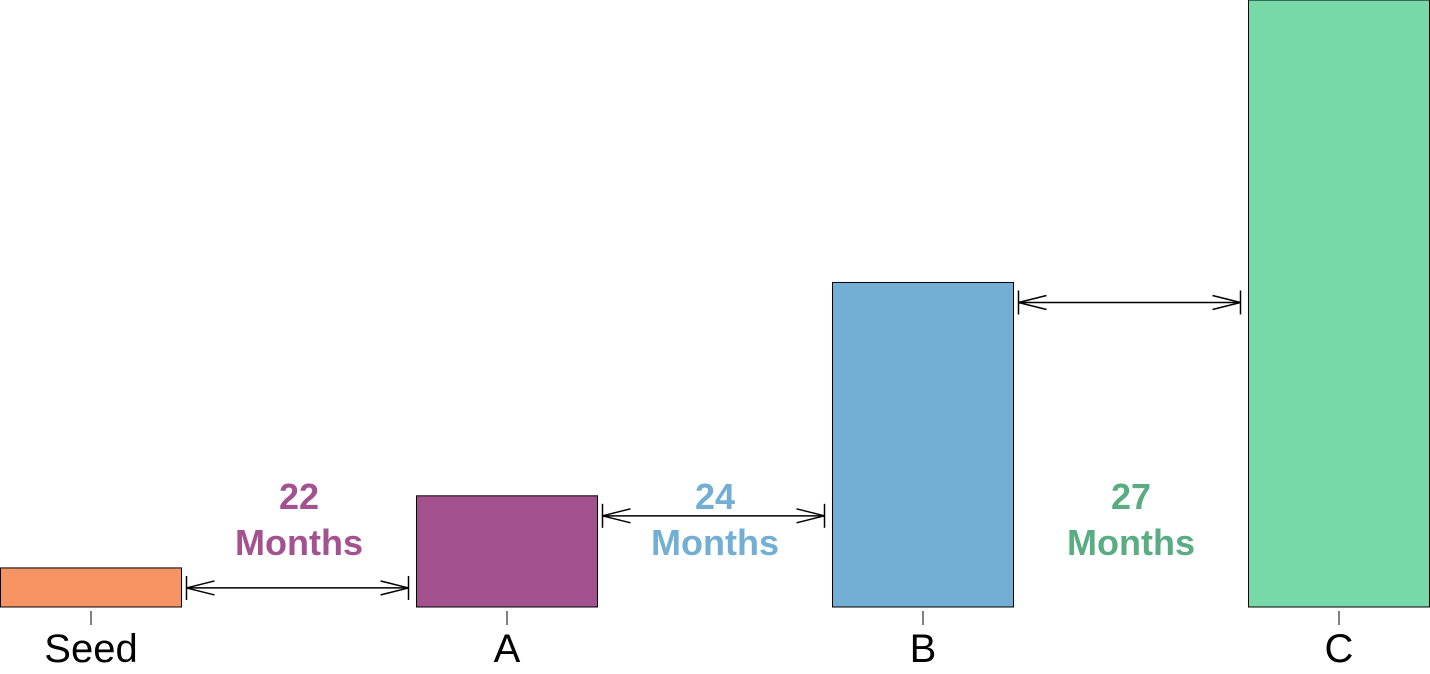  What do you see at coordinates (713, 519) in the screenshot?
I see `gap-annotation-2: 24 Months` at bounding box center [713, 519].